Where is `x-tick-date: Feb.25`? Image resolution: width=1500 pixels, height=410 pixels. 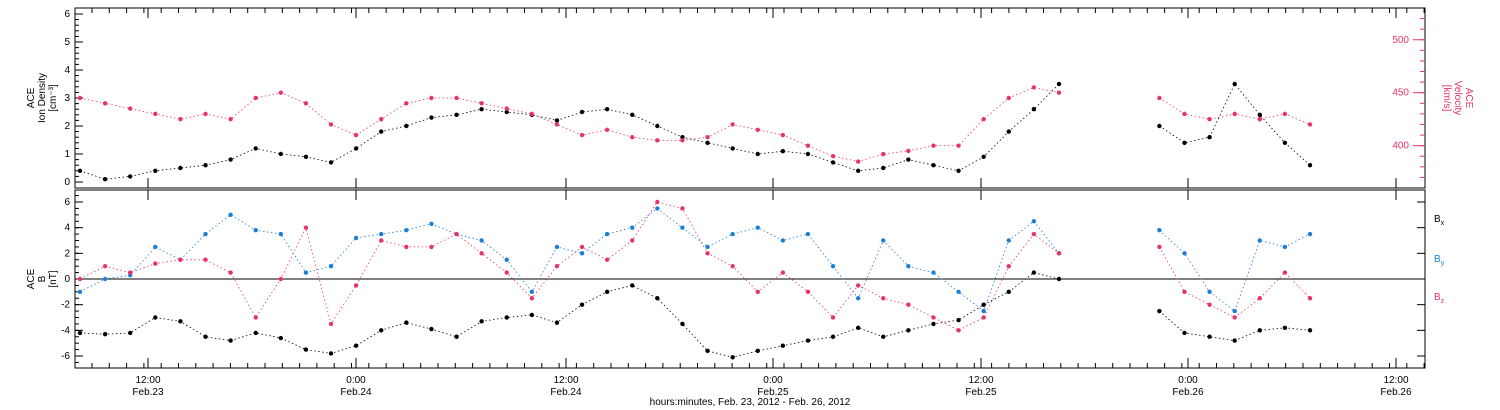 x-tick-date: Feb.25 is located at coordinates (773, 392).